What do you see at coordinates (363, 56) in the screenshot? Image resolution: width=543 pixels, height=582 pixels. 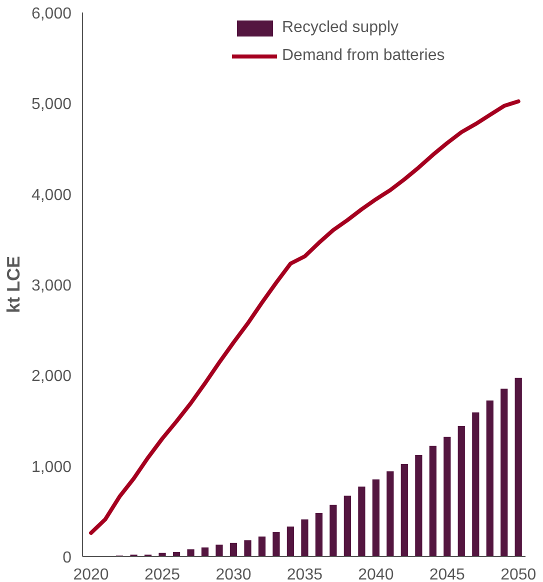 I see `legend-label: Demand from batteries` at bounding box center [363, 56].